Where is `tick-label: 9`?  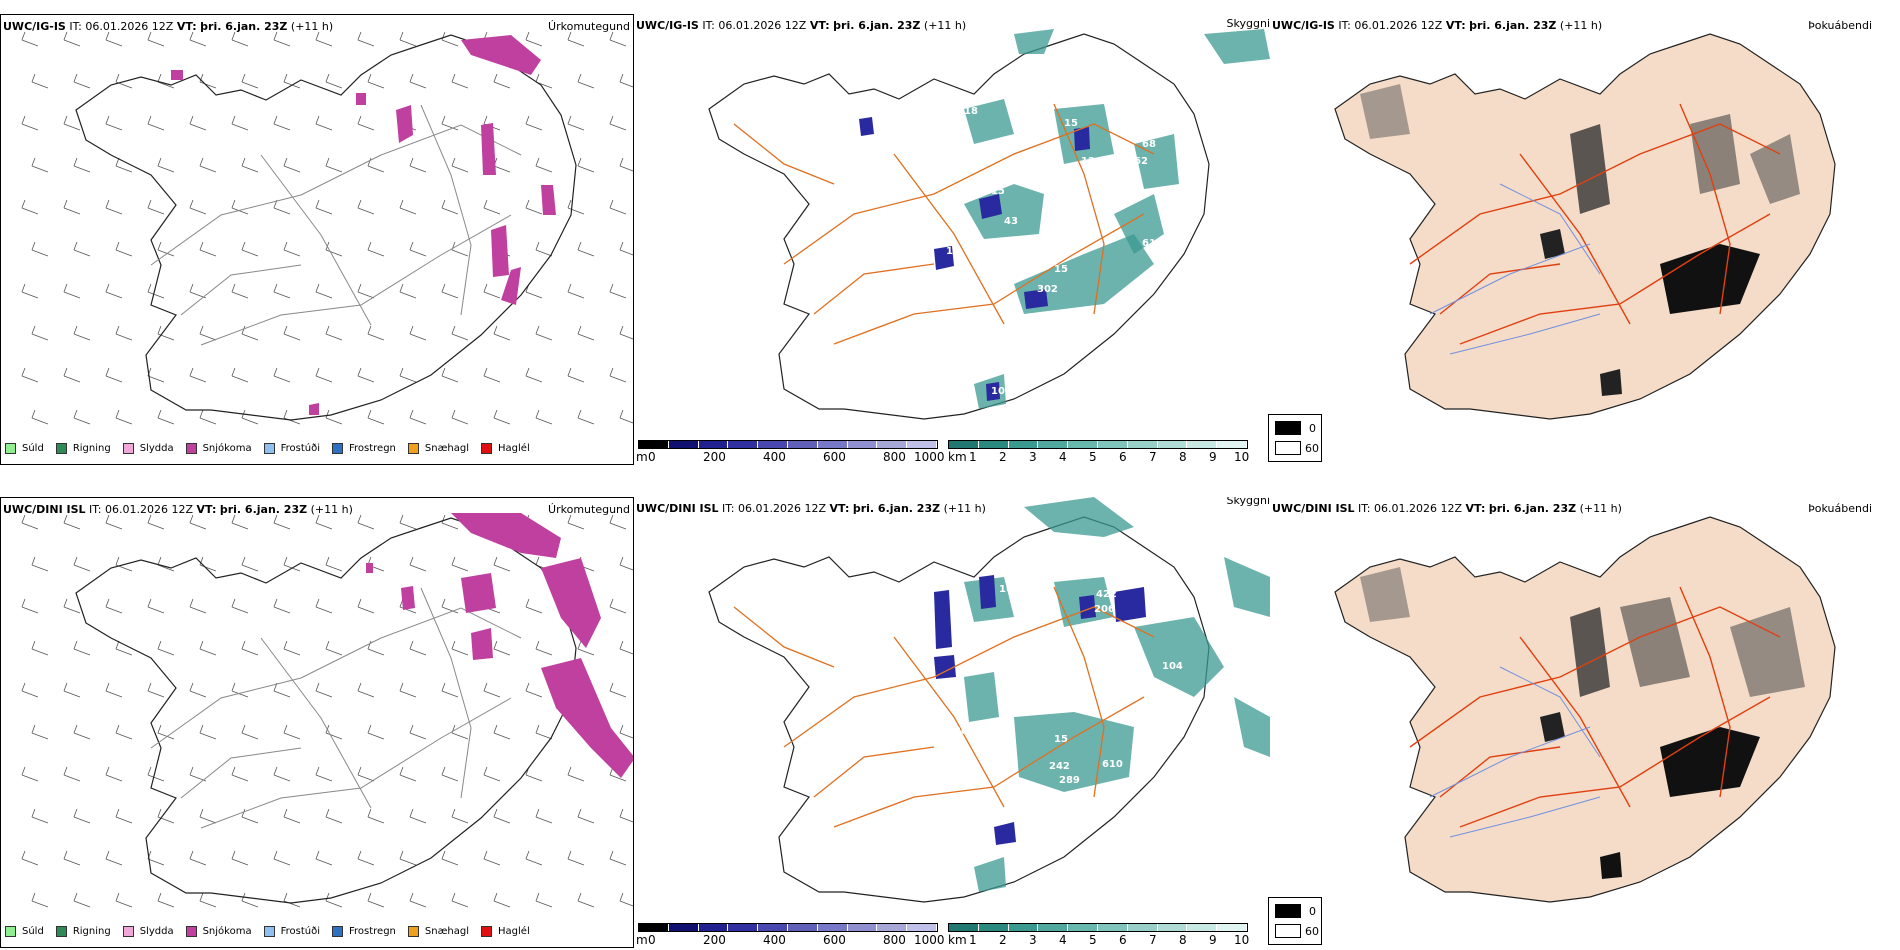 tick-label: 9 is located at coordinates (1213, 457).